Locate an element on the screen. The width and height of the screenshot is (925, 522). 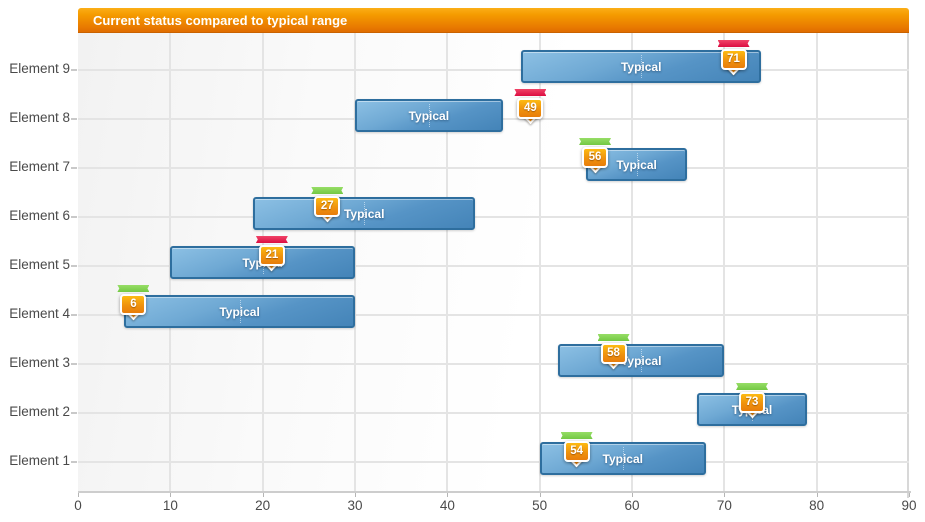
current-value-marker: 21 is located at coordinates (272, 263).